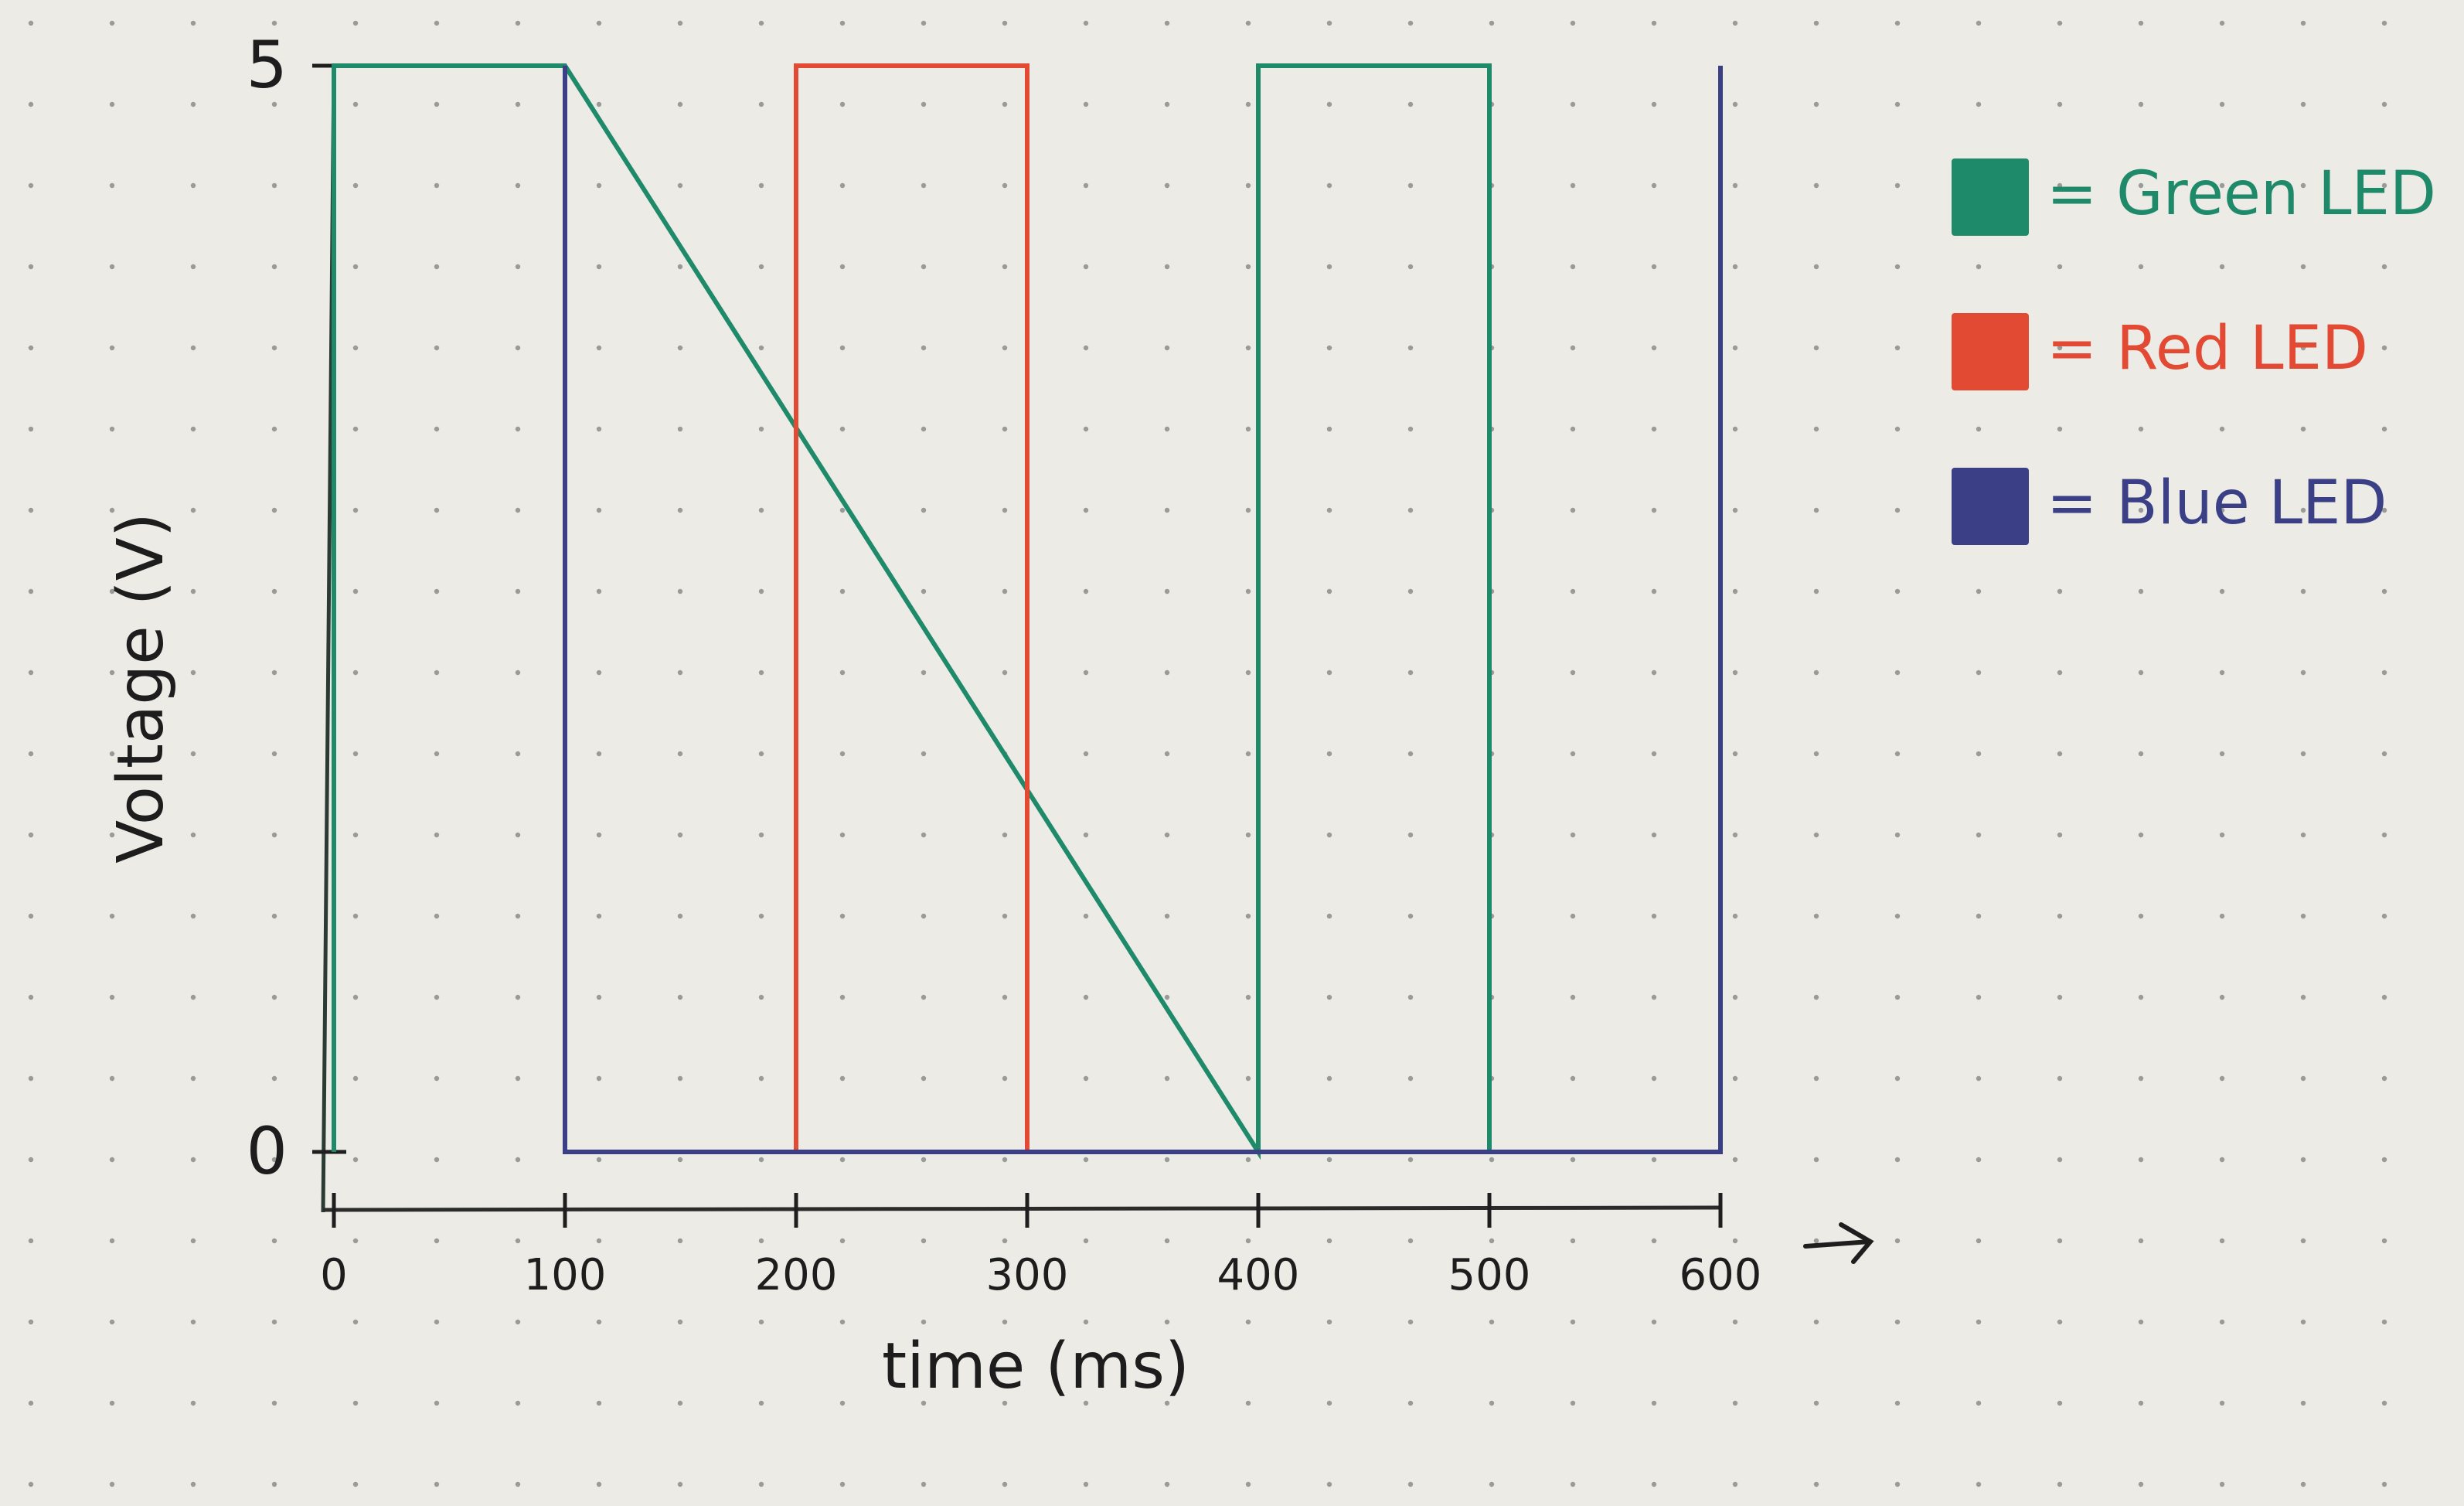 This screenshot has width=2464, height=1506. Describe the element at coordinates (267, 1151) in the screenshot. I see `y-tick-label: 0` at that location.